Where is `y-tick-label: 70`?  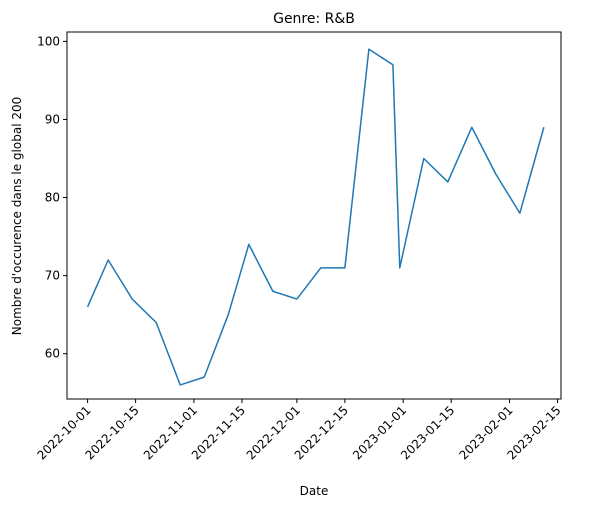
y-tick-label: 70 is located at coordinates (52, 276).